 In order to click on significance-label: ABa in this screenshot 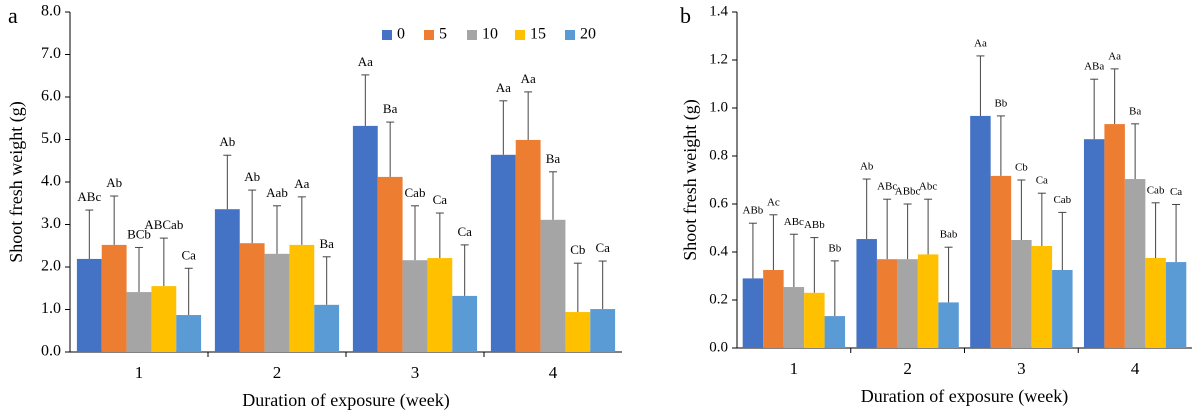, I will do `click(1094, 67)`.